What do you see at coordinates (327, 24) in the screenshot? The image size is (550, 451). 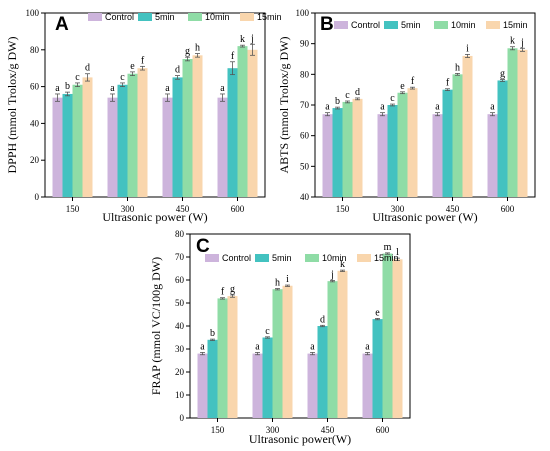 I see `panel-letter: B` at bounding box center [327, 24].